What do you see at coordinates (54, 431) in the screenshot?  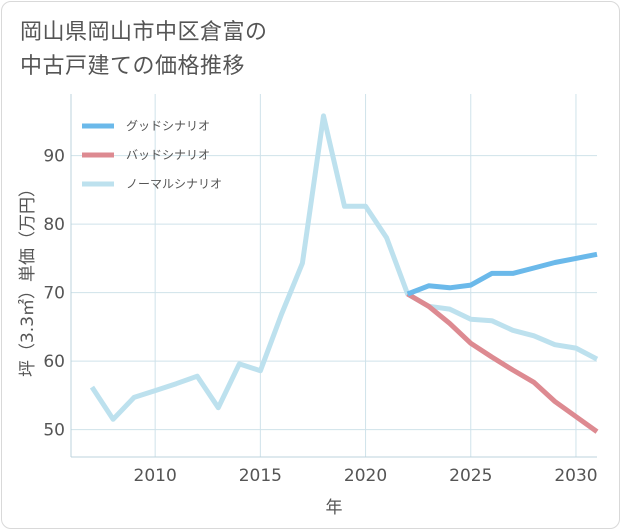 I see `y-tick-label: 50` at bounding box center [54, 431].